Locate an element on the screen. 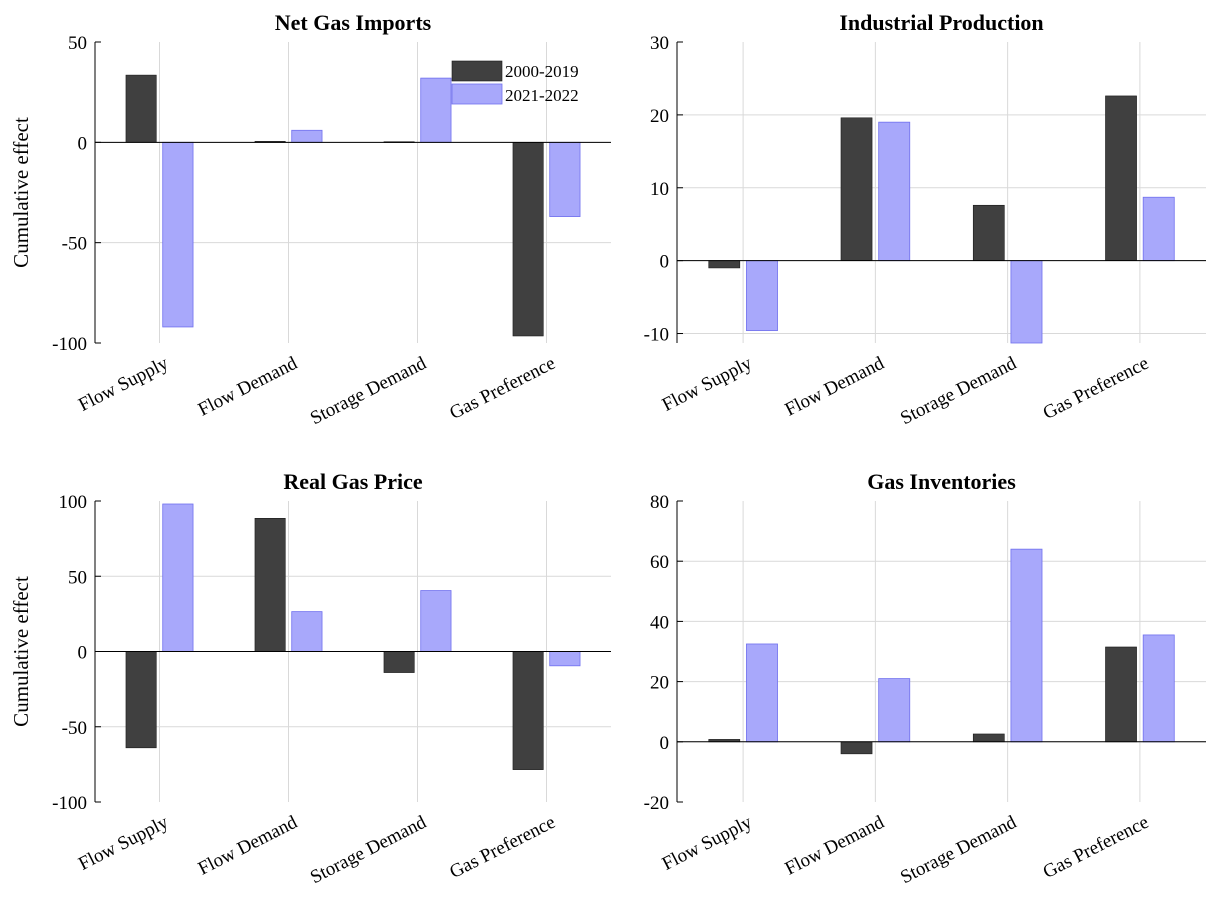  y-tick-label: 60 is located at coordinates (659, 562).